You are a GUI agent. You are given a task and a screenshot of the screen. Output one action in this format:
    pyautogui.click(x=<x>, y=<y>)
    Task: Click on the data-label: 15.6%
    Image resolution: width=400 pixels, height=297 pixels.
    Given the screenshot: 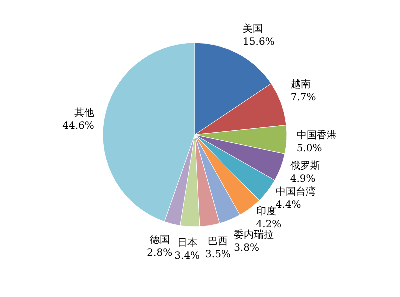 What is the action you would take?
    pyautogui.click(x=259, y=42)
    